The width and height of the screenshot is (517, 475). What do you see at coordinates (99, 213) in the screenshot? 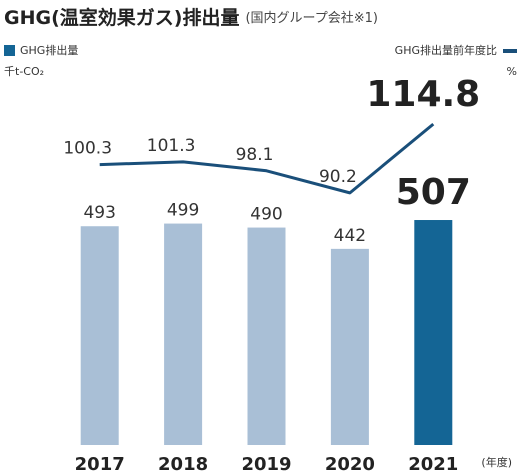
I see `bar-value-label: 493` at bounding box center [99, 213].